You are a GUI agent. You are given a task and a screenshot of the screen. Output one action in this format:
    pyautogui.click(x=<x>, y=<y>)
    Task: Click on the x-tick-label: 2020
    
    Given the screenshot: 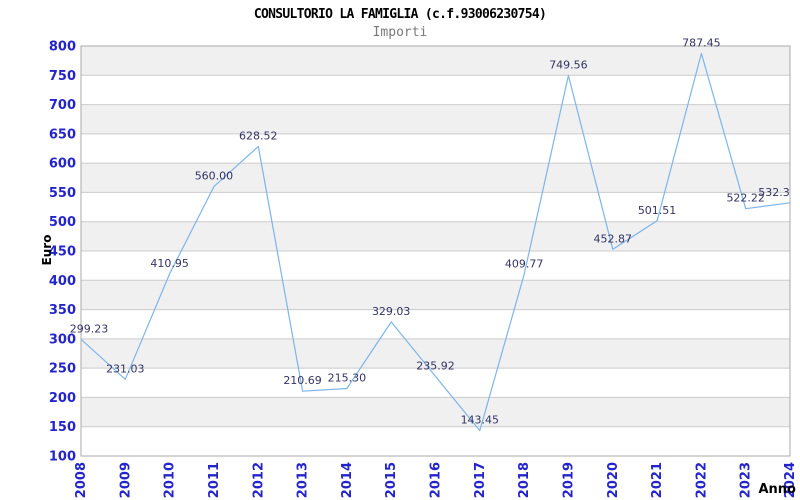 What is the action you would take?
    pyautogui.click(x=613, y=480)
    